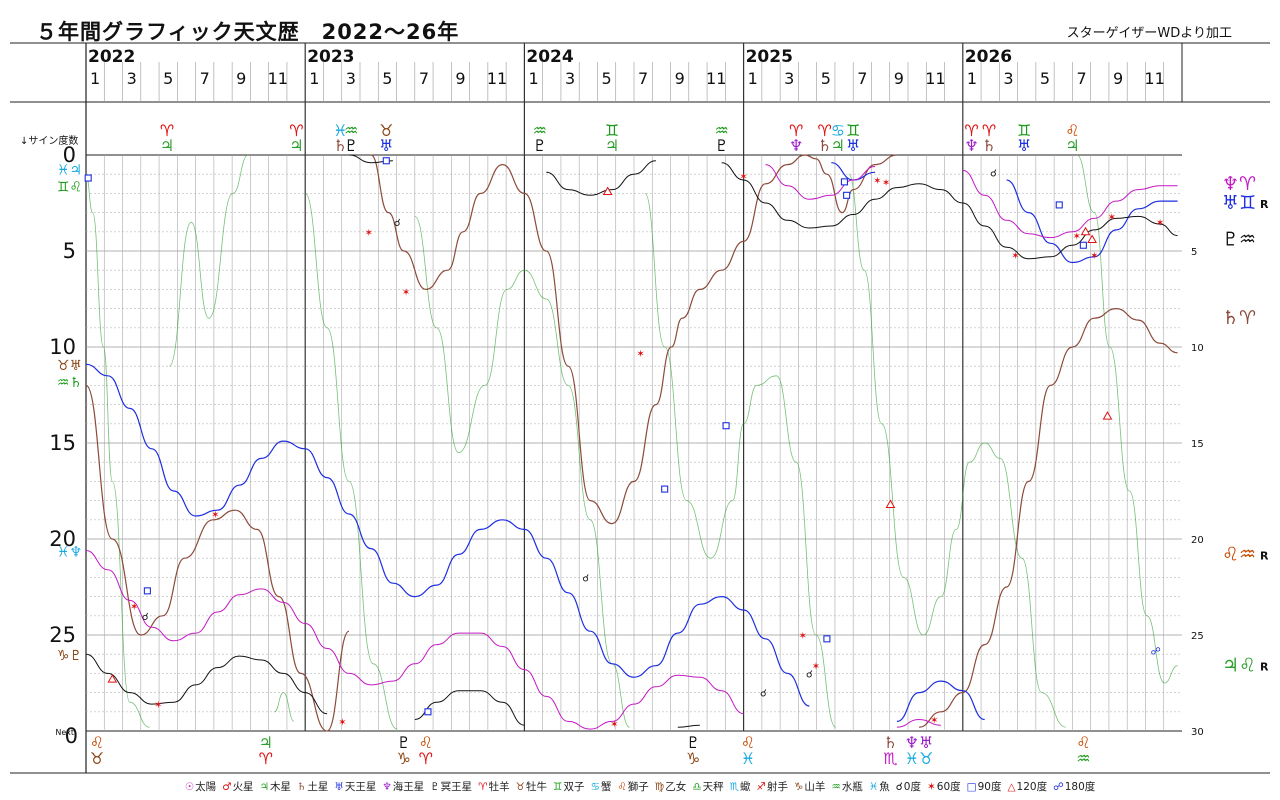 Image resolution: width=1280 pixels, height=800 pixels. Describe the element at coordinates (761, 787) in the screenshot. I see `legend-symbol: ♐` at that location.